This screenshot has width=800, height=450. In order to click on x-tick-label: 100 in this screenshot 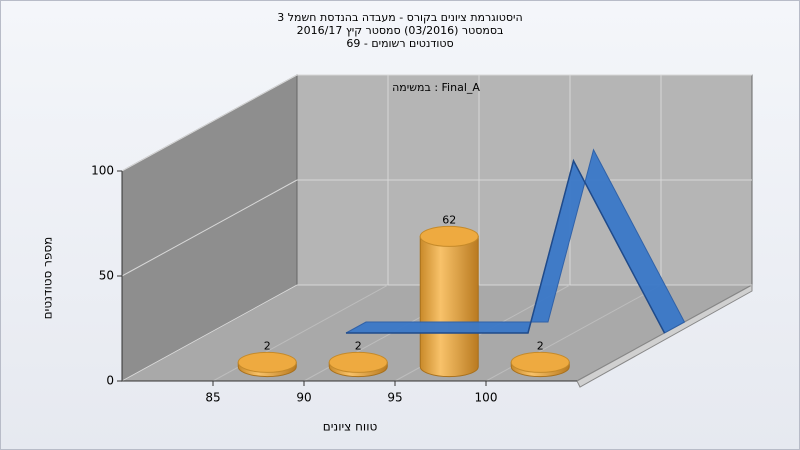, I will do `click(486, 398)`.